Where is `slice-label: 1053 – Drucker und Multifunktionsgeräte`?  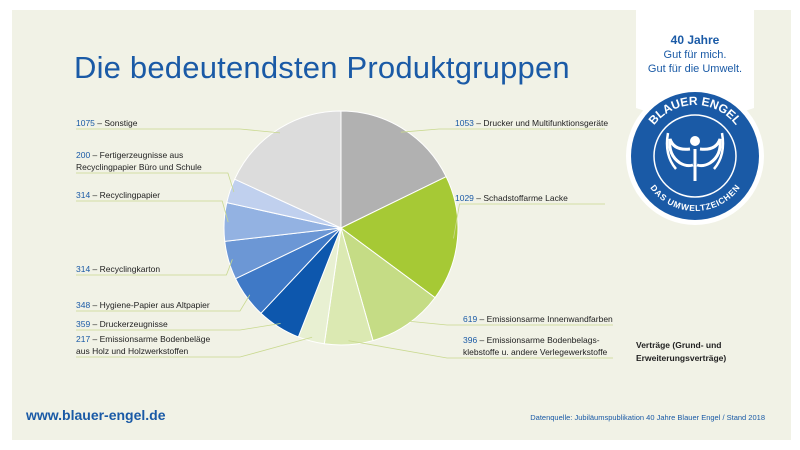 slice-label: 1053 – Drucker und Multifunktionsgeräte is located at coordinates (531, 123).